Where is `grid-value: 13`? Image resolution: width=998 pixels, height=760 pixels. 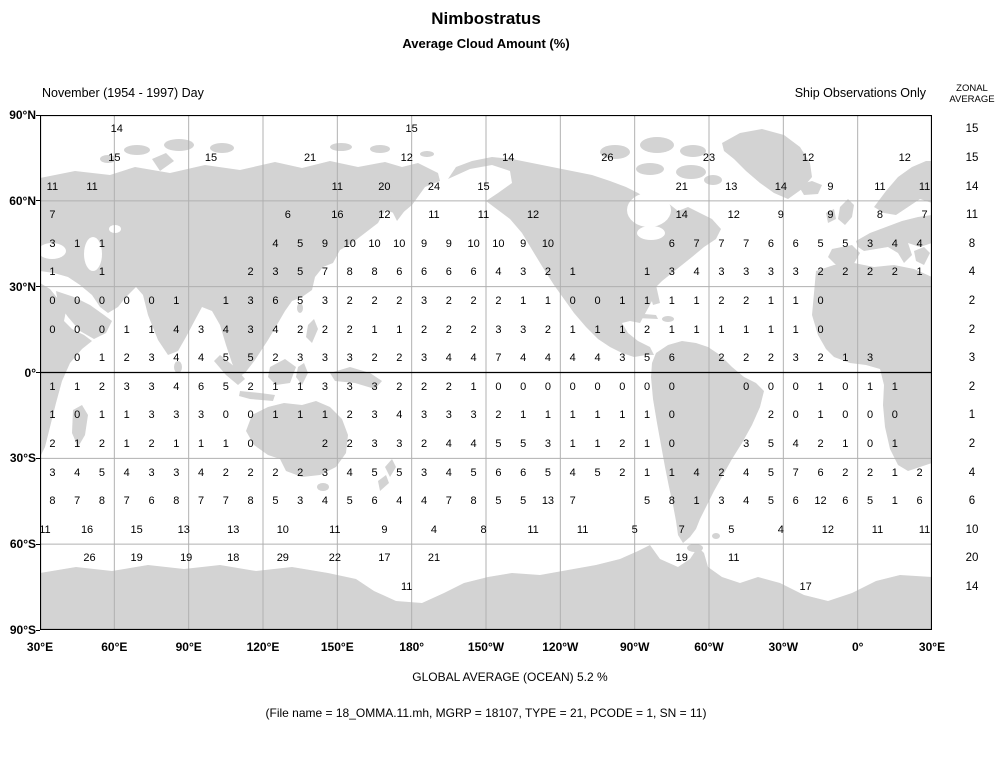
grid-value: 13 is located at coordinates (731, 186).